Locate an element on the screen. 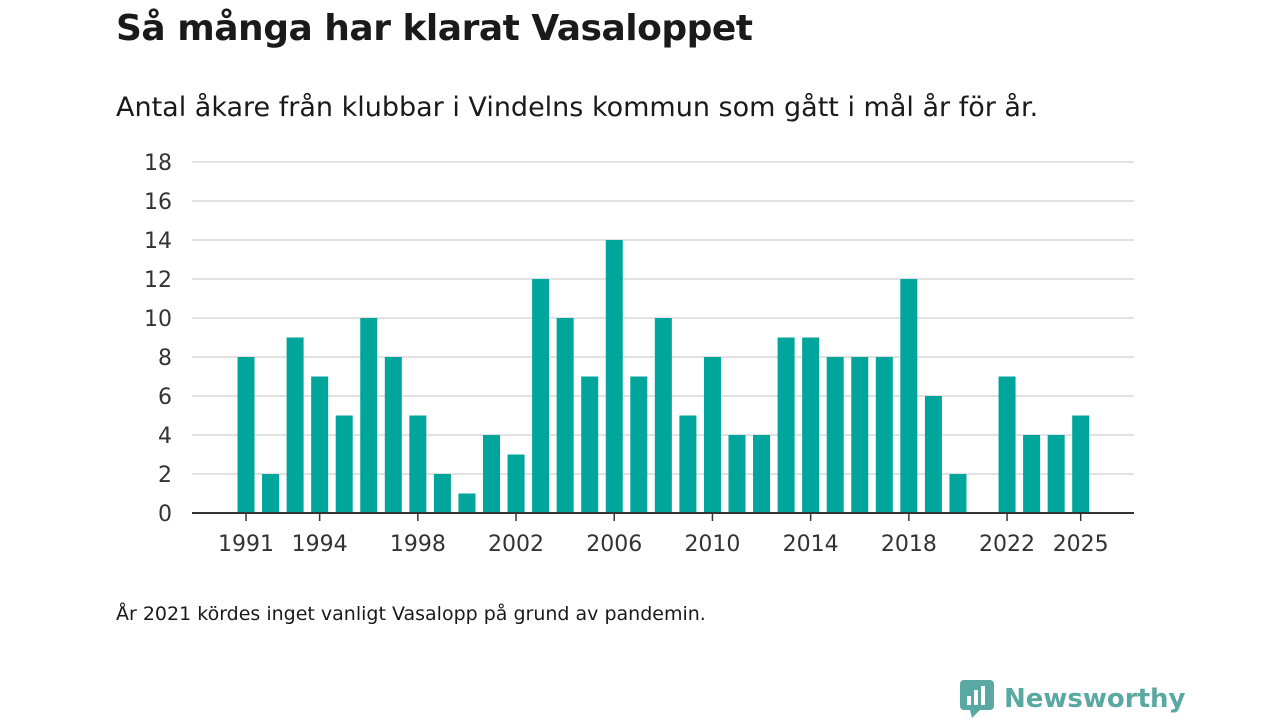 Image resolution: width=1280 pixels, height=720 pixels. y-tick-label: 0 is located at coordinates (165, 514).